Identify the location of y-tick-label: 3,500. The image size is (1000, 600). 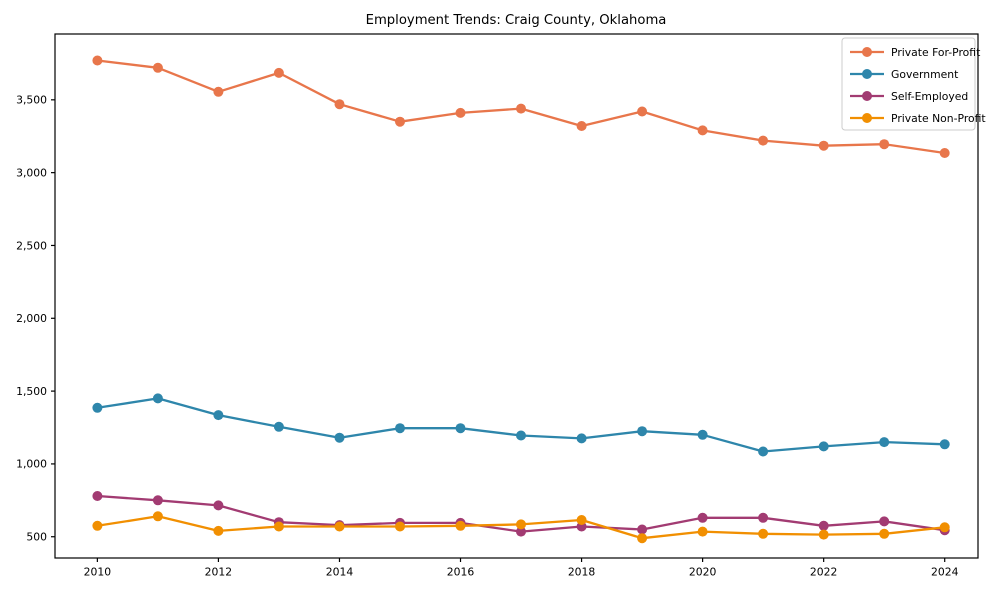
(31, 100).